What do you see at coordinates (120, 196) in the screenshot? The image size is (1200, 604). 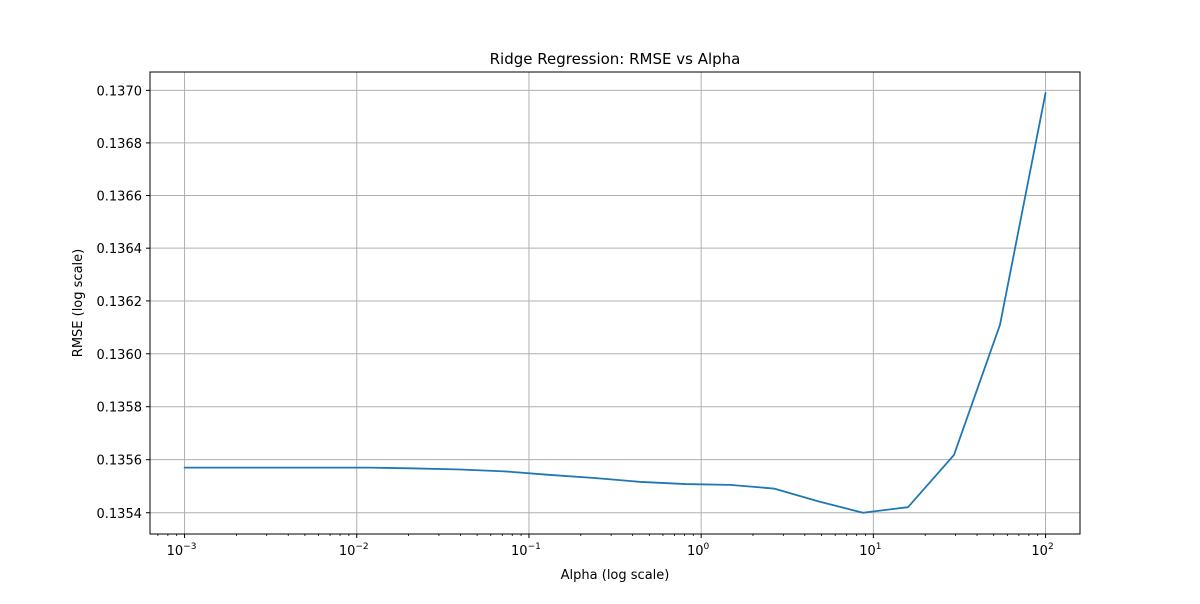 I see `y-tick-label: 0.1366` at bounding box center [120, 196].